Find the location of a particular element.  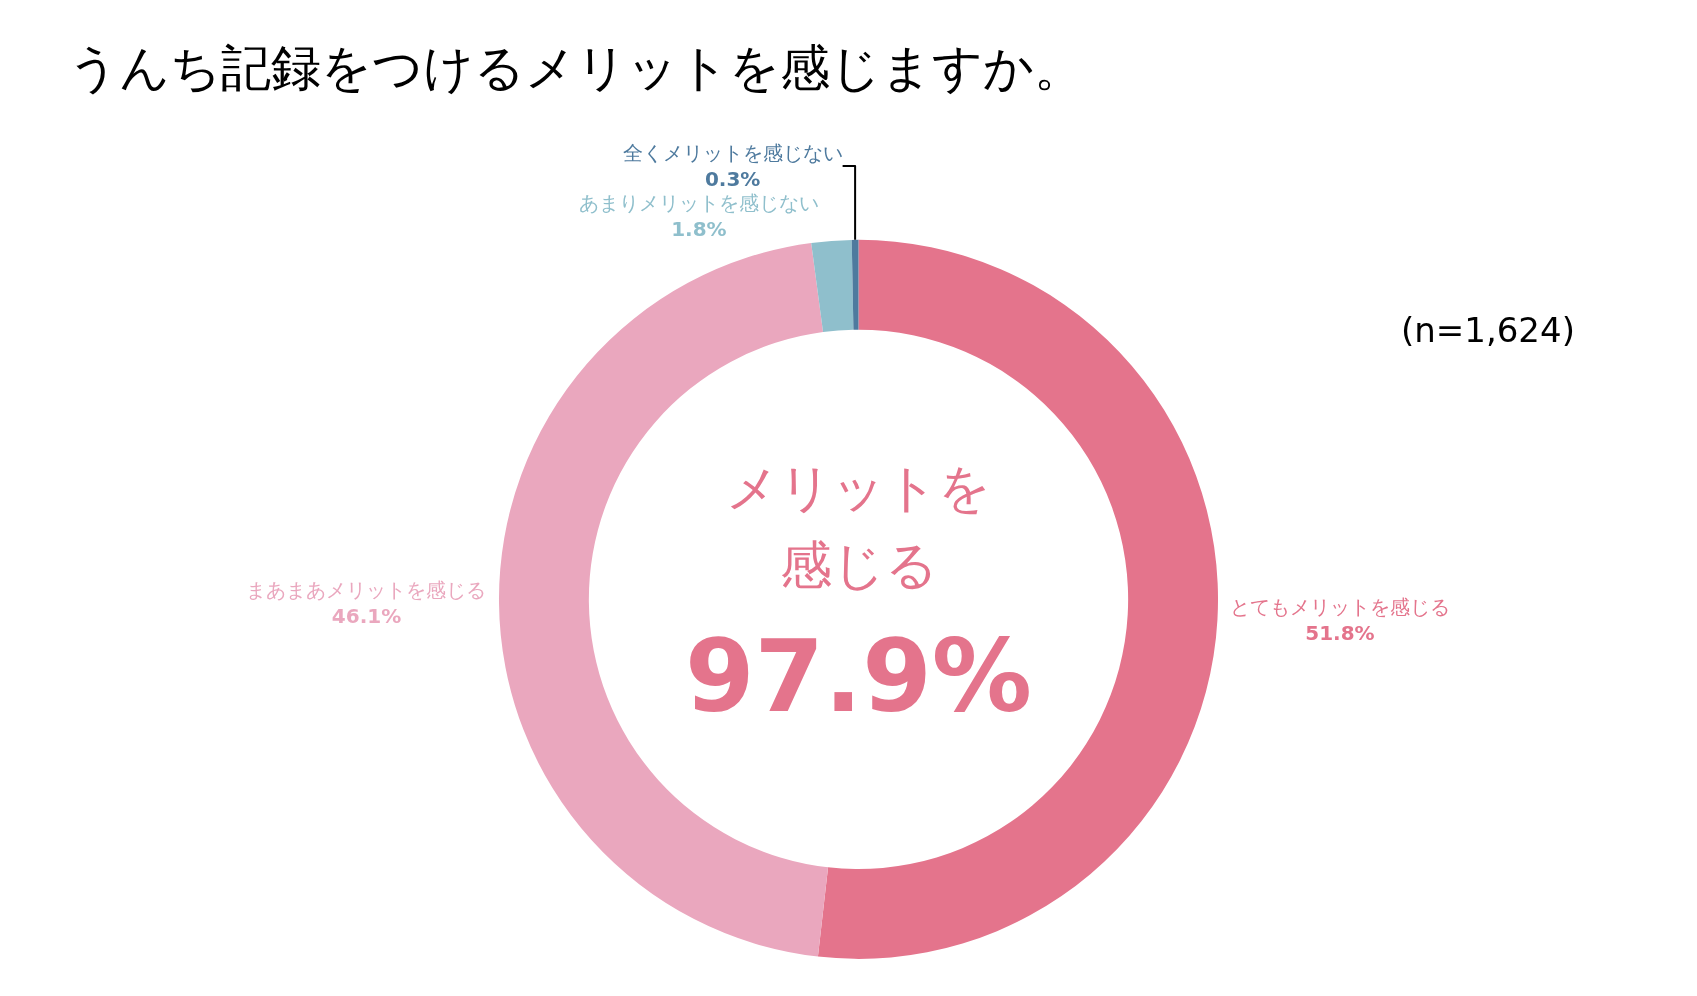

text: 感じる is located at coordinates (859, 565).